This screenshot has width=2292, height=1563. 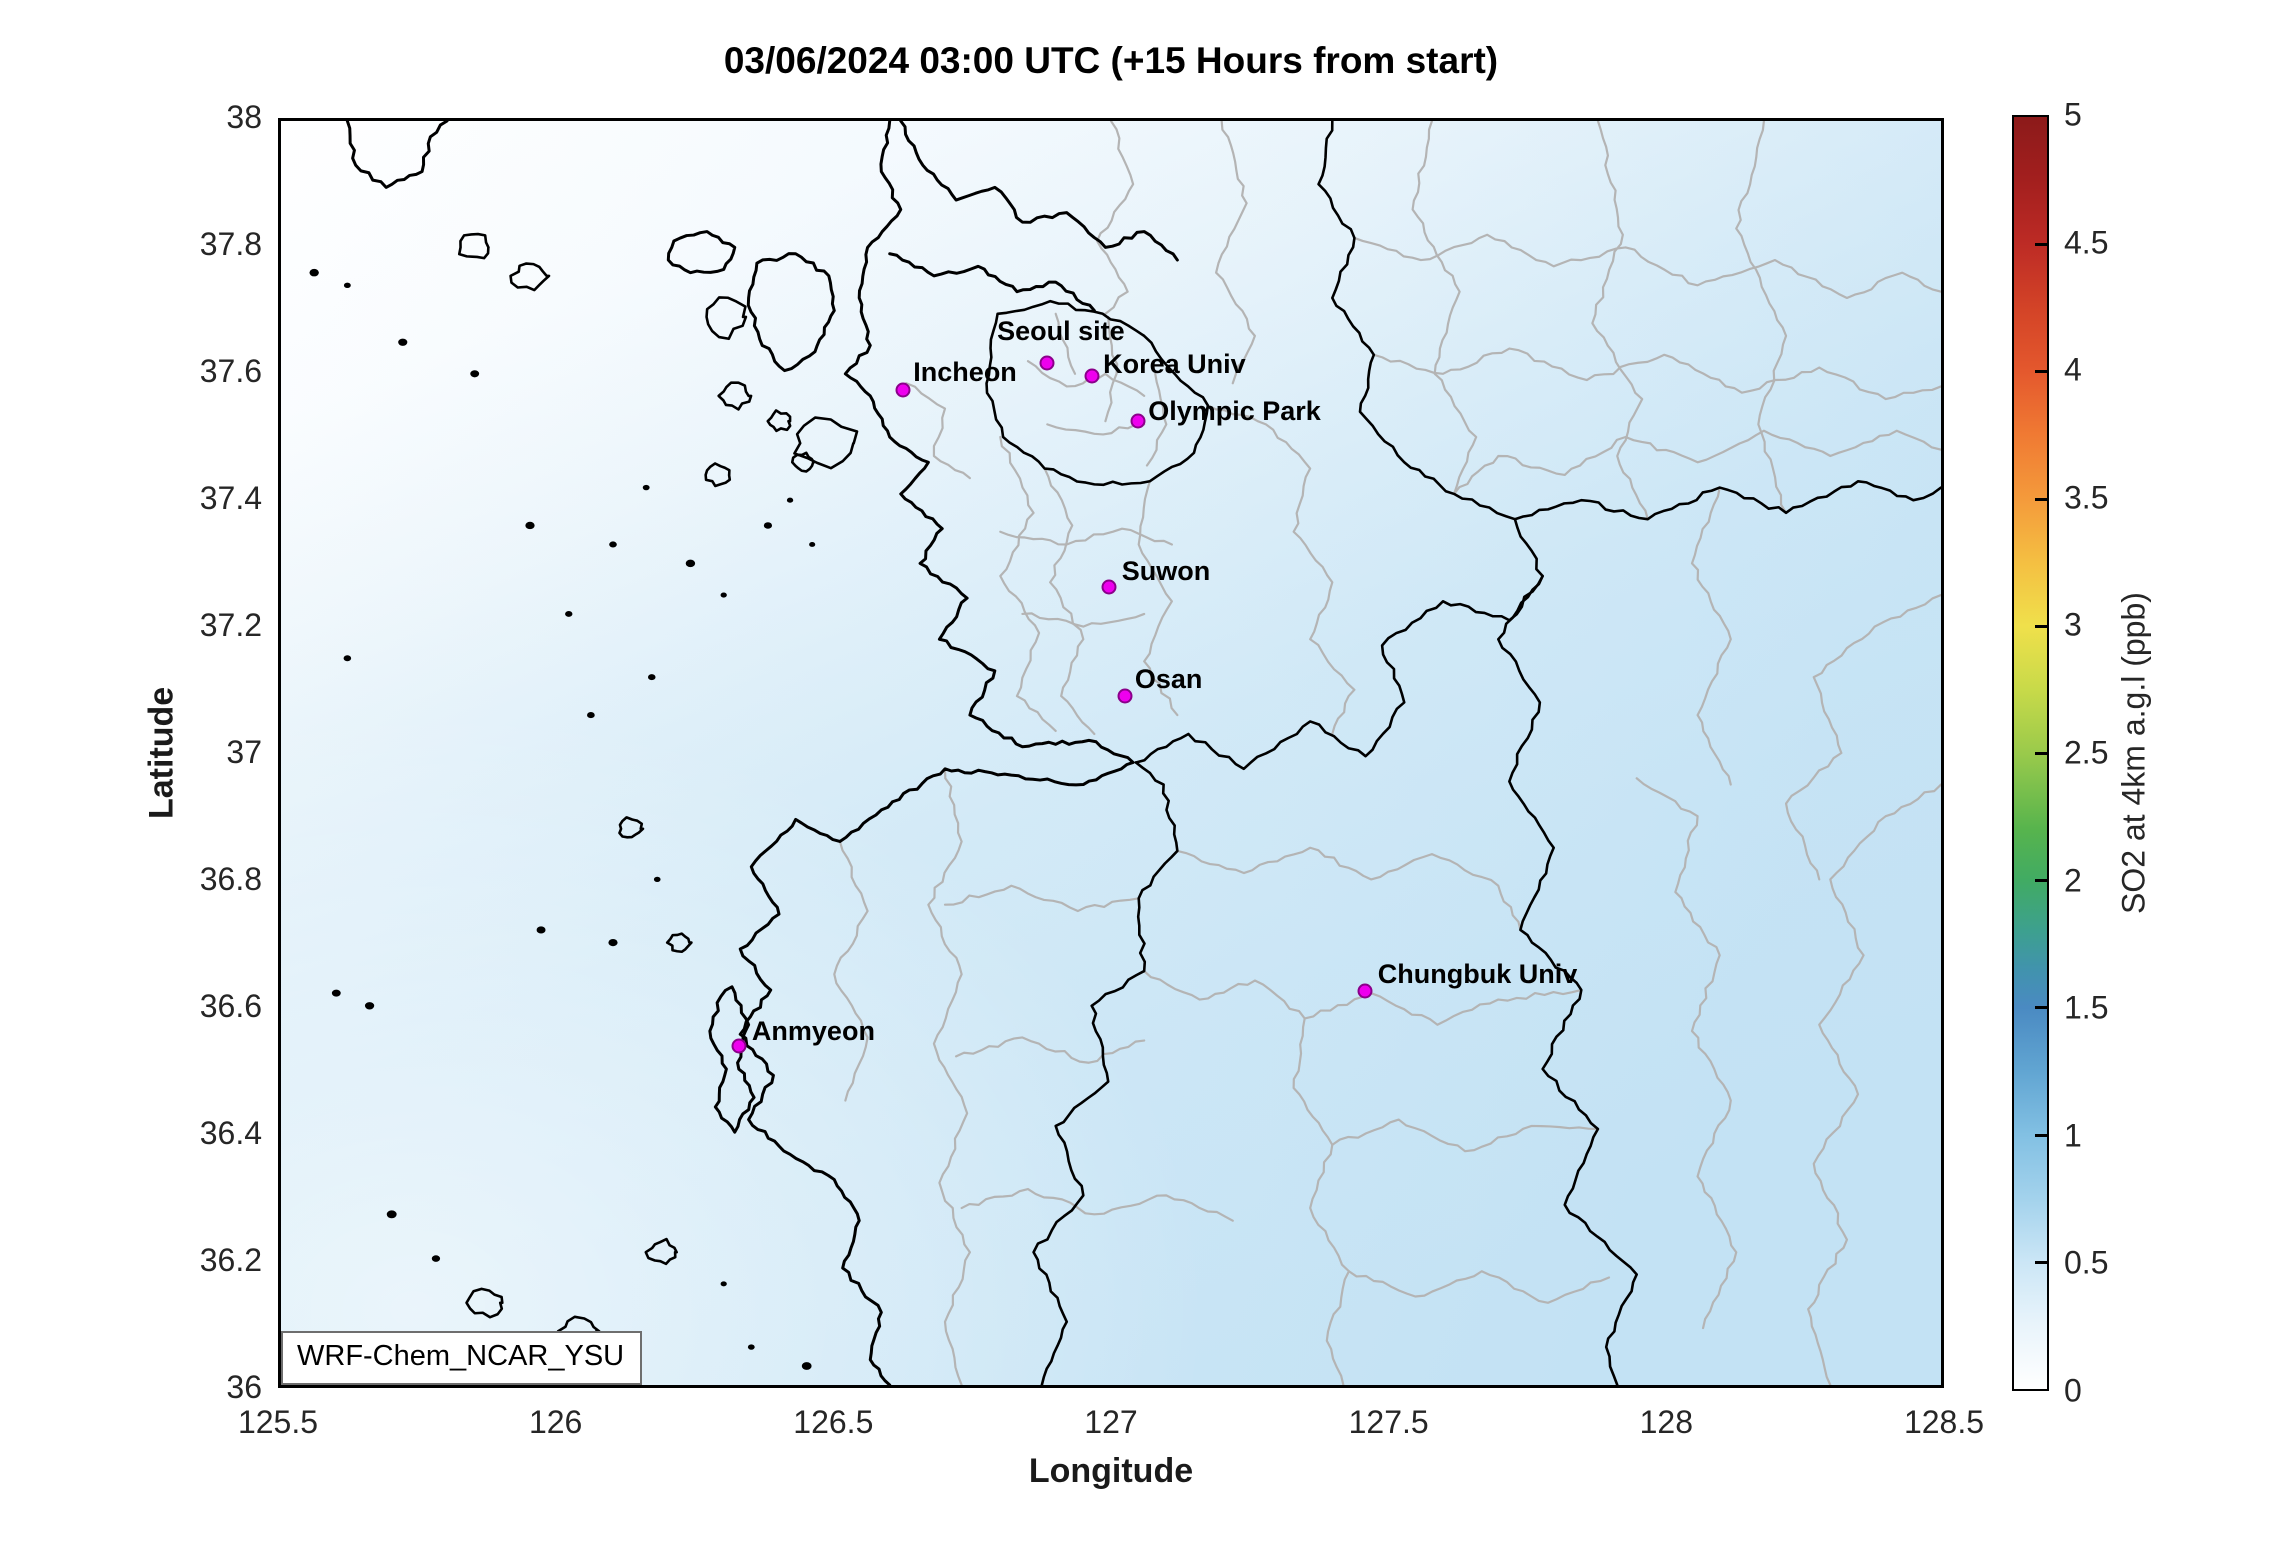 I want to click on station-label-anmyeon: Anmyeon, so click(x=813, y=1031).